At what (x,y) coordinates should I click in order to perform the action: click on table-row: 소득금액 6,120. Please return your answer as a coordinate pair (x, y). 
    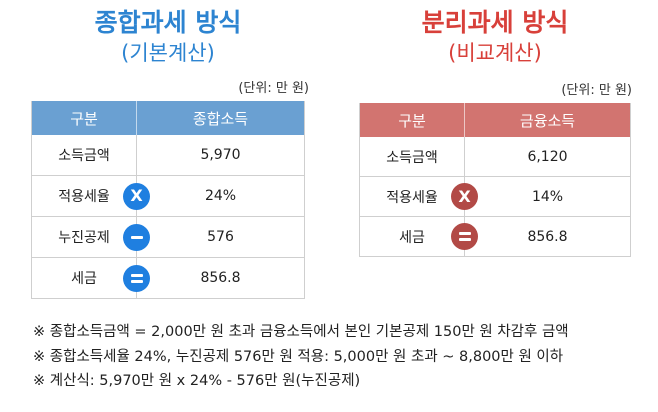
    Looking at the image, I should click on (495, 157).